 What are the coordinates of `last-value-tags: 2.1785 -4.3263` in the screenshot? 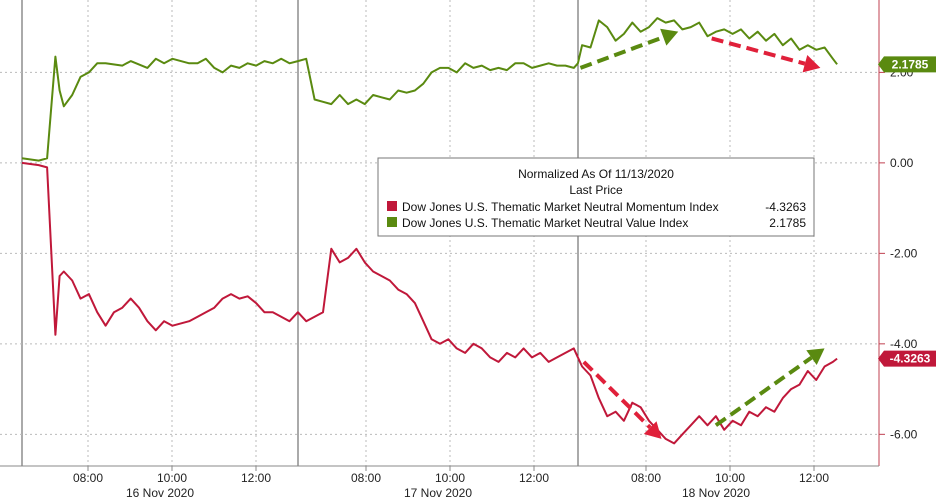 It's located at (907, 211).